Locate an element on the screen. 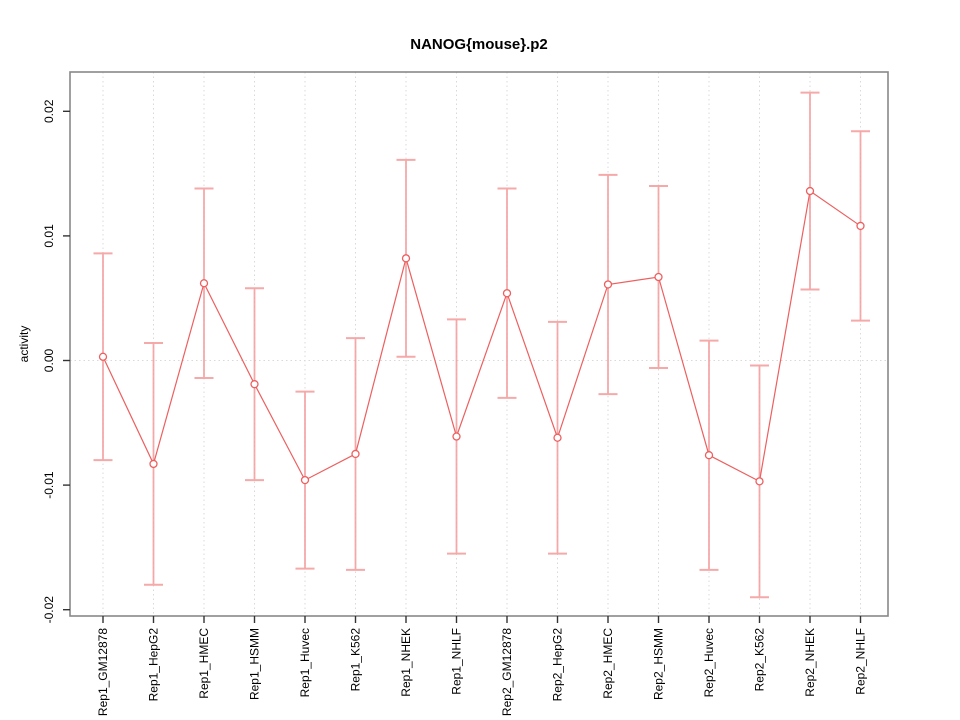 The width and height of the screenshot is (960, 720). x-tick-label: Rep1_K562 is located at coordinates (356, 660).